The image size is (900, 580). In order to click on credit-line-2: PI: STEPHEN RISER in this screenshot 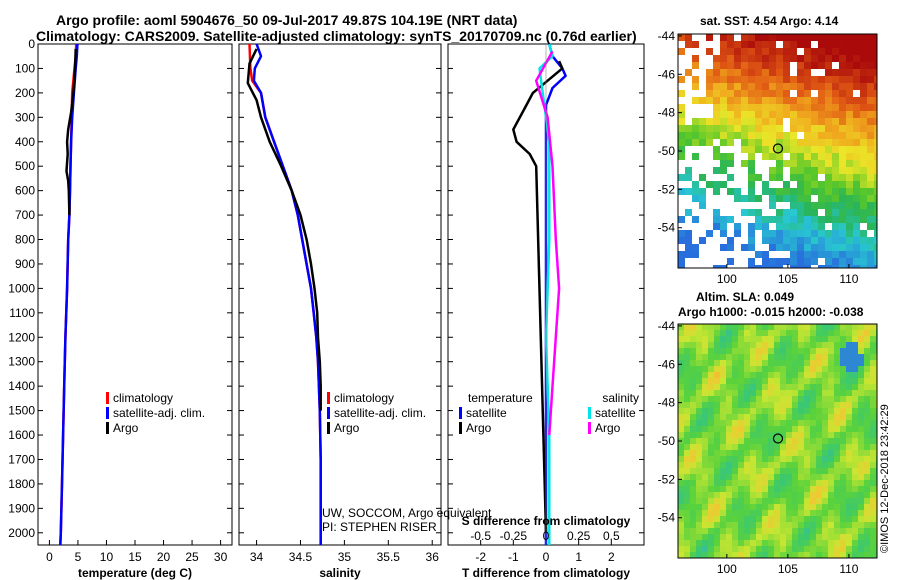, I will do `click(379, 527)`.